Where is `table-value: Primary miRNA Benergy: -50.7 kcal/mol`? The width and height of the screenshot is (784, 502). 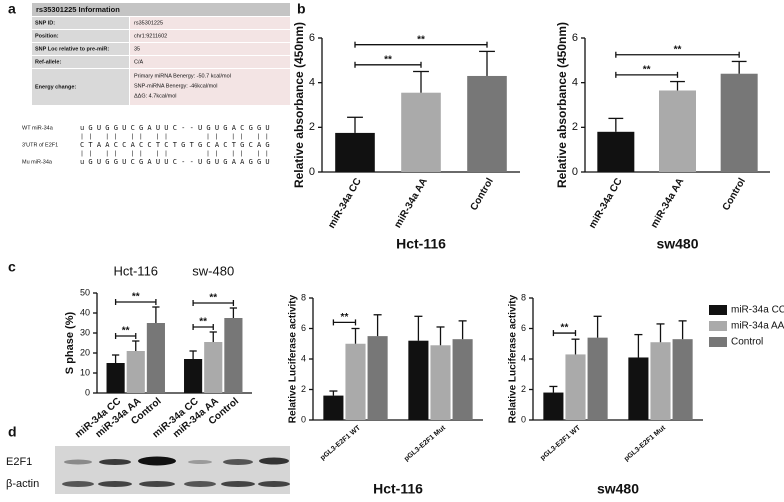 table-value: Primary miRNA Benergy: -50.7 kcal/mol is located at coordinates (182, 76).